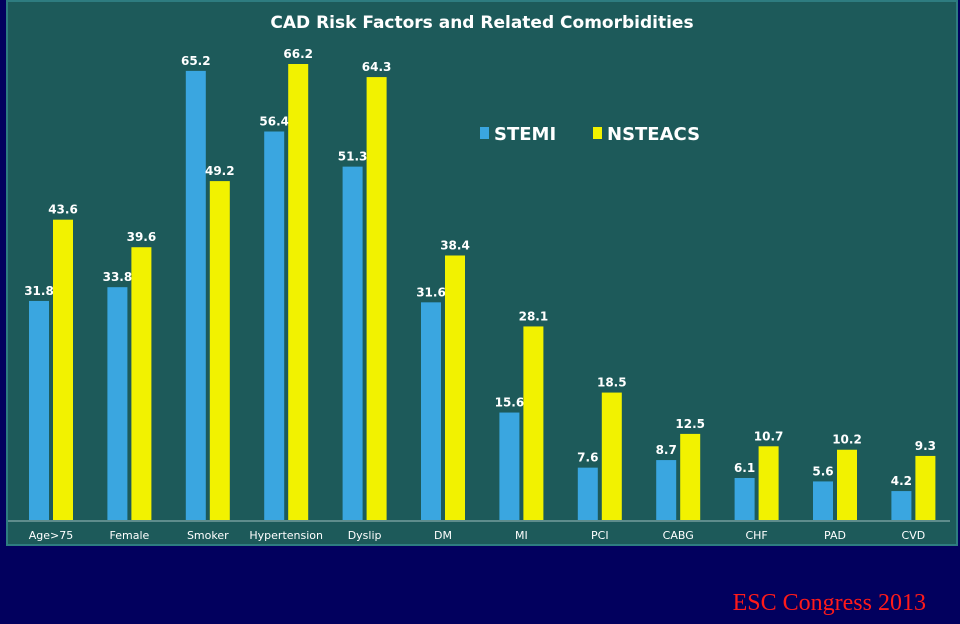  I want to click on x-tick-label-5: DM, so click(443, 535).